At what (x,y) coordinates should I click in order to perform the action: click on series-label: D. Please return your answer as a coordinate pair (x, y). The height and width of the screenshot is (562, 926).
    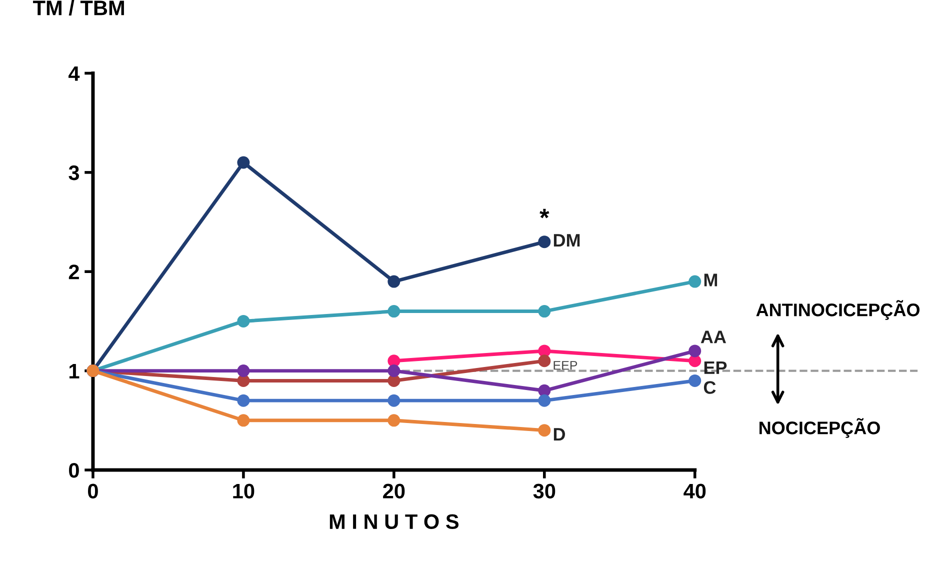
    Looking at the image, I should click on (560, 434).